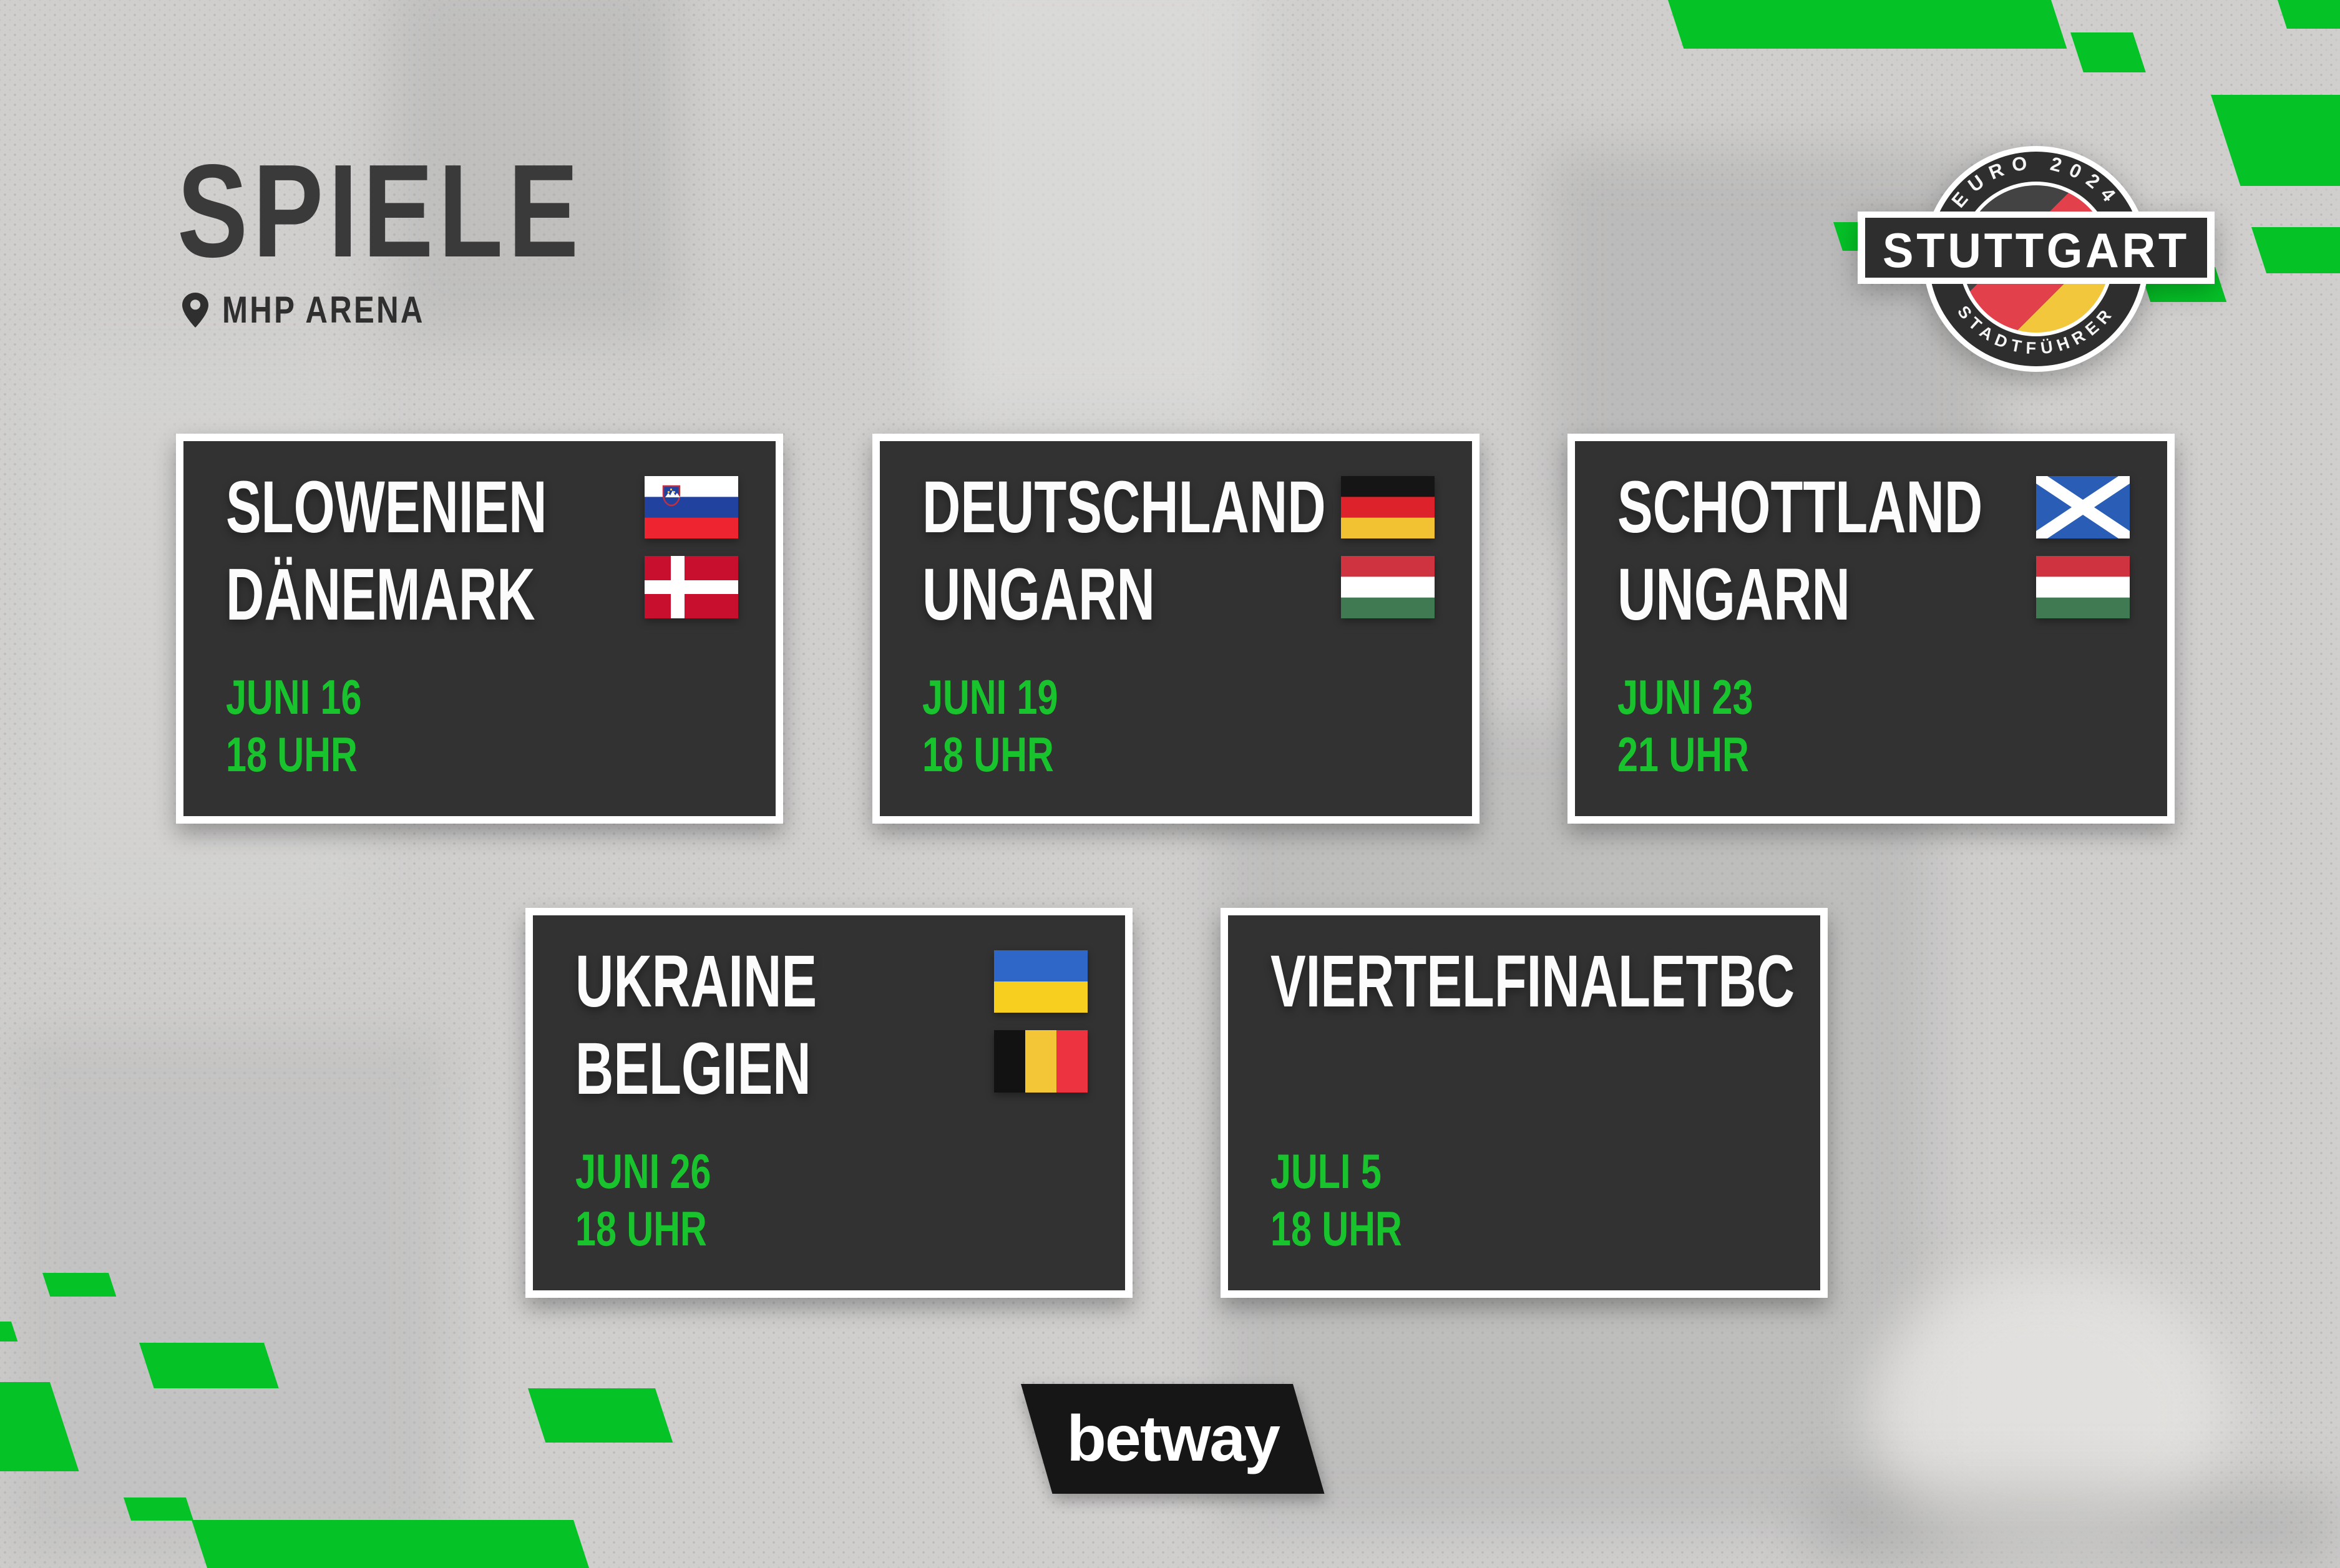 The width and height of the screenshot is (2340, 1568). Describe the element at coordinates (1041, 1061) in the screenshot. I see `flag-belgium-icon` at that location.